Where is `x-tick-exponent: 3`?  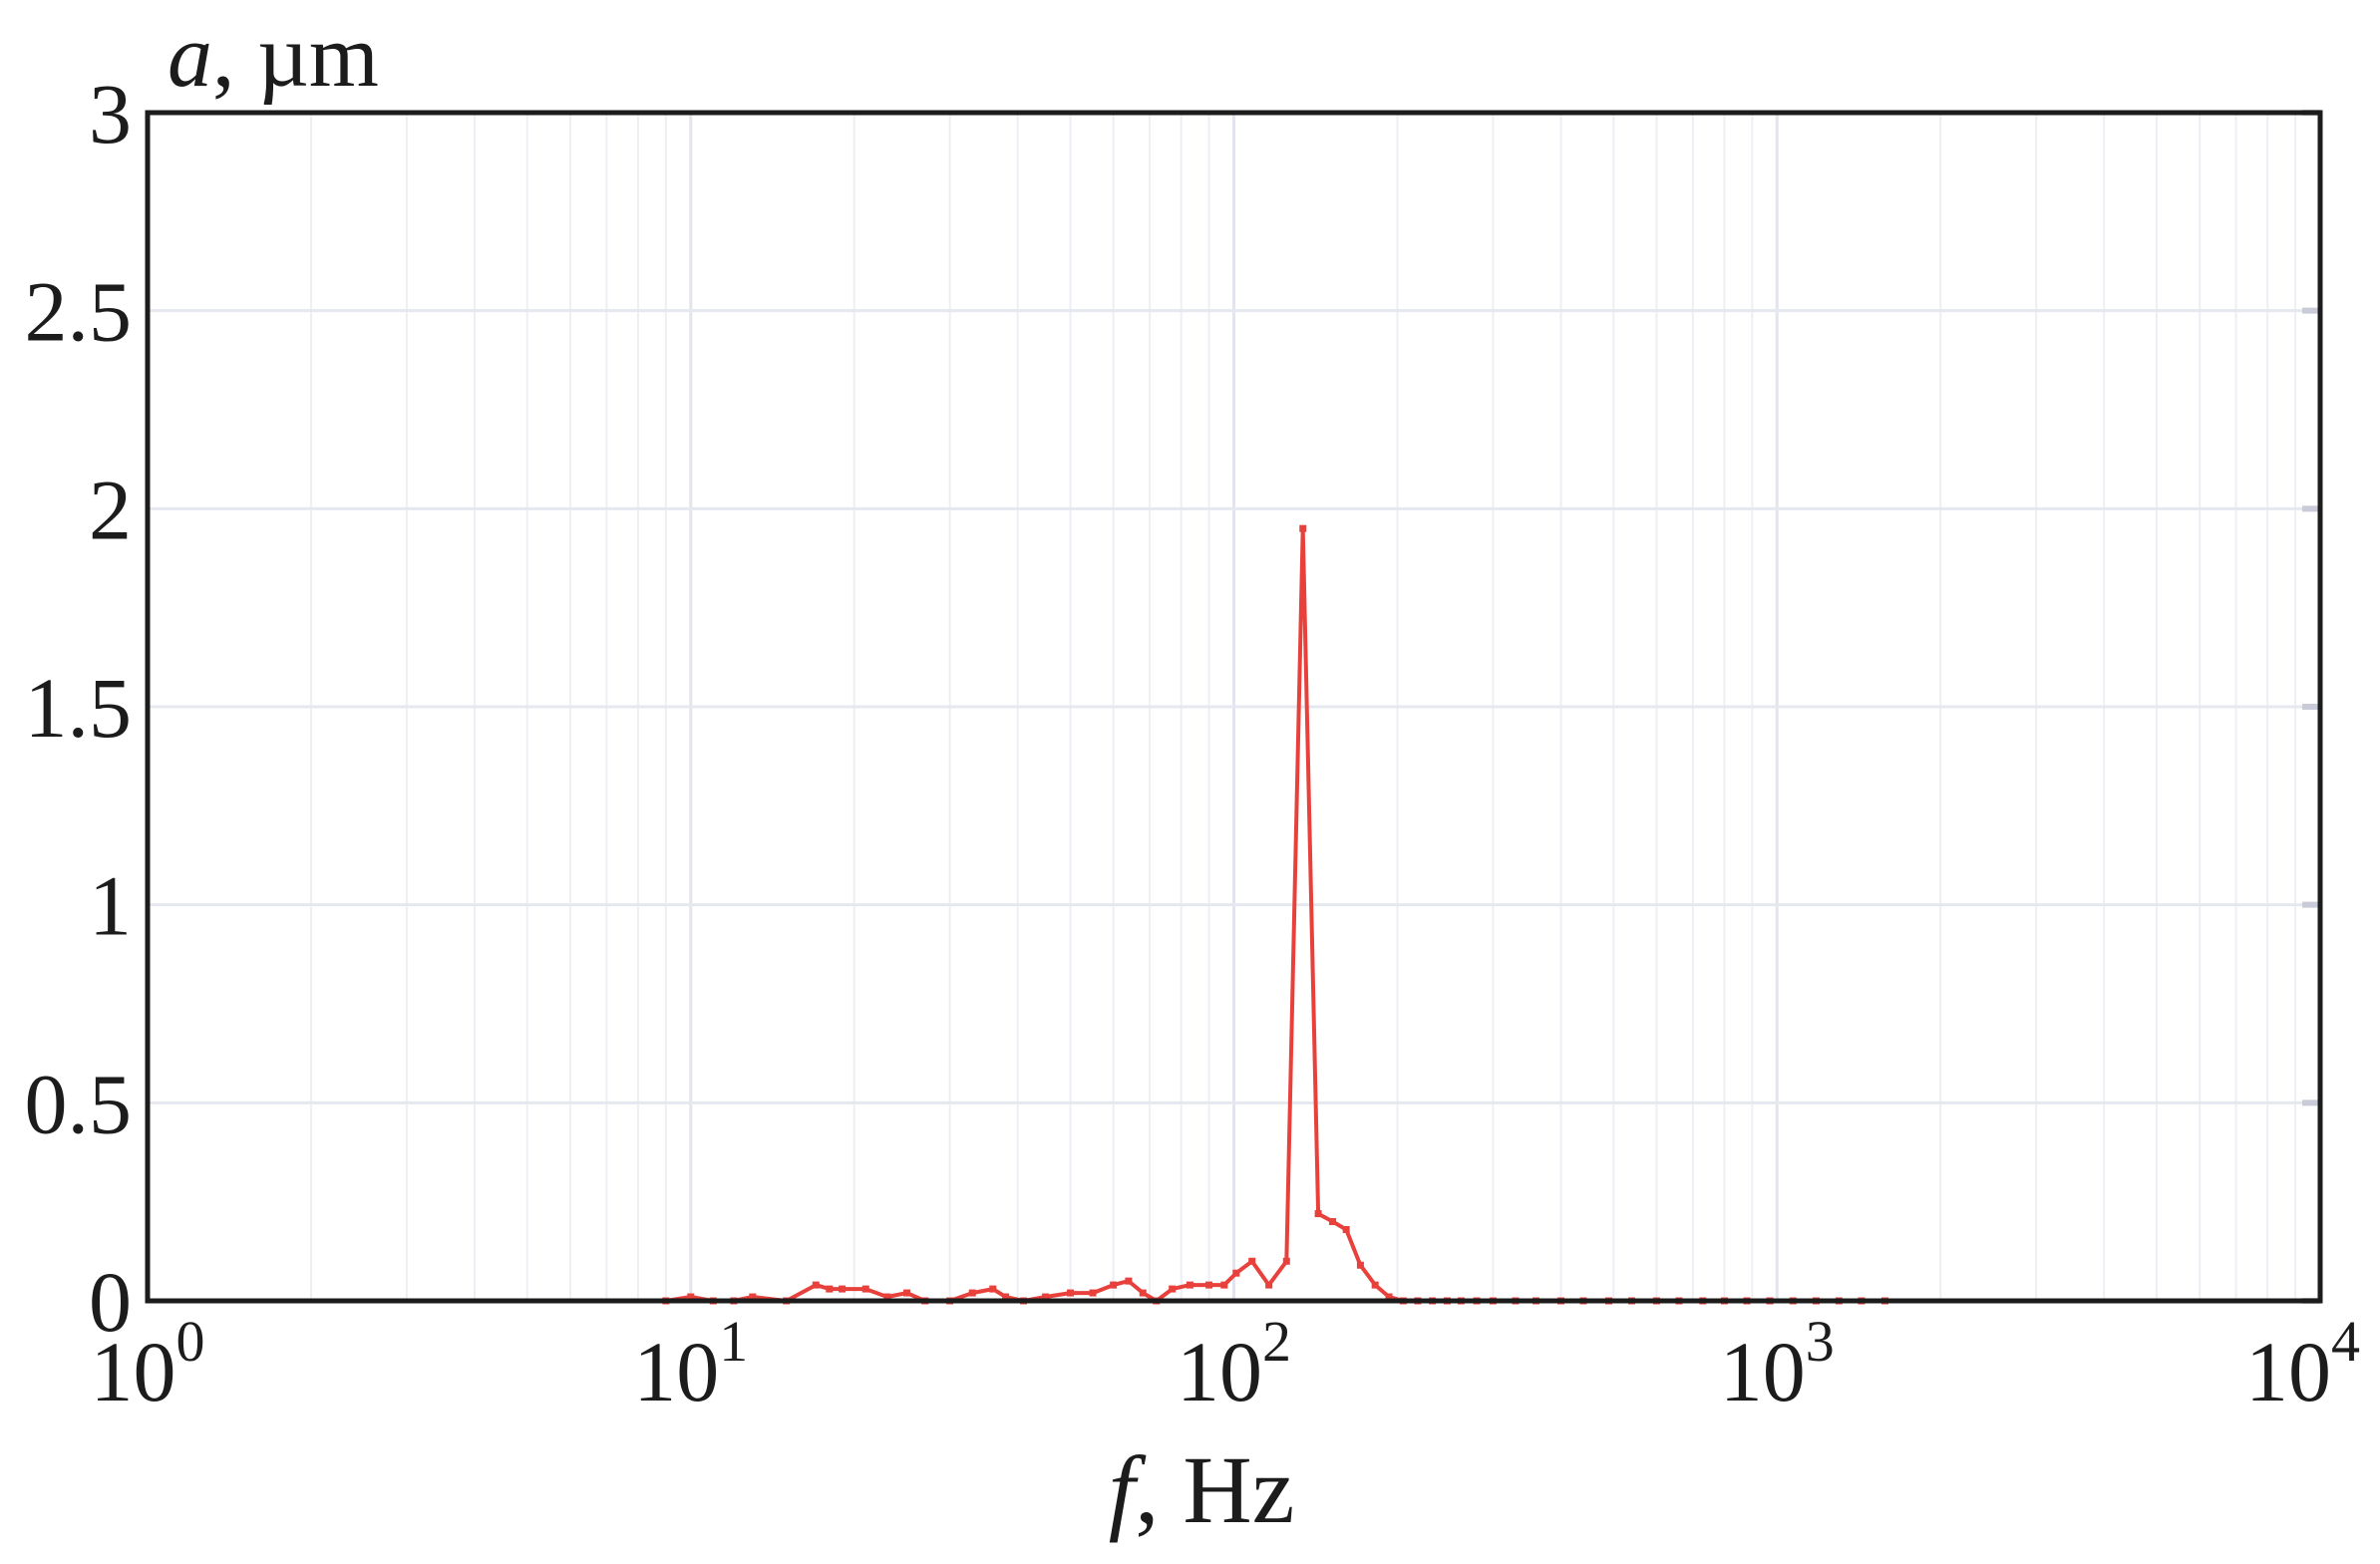
x-tick-exponent: 3 is located at coordinates (1820, 1342).